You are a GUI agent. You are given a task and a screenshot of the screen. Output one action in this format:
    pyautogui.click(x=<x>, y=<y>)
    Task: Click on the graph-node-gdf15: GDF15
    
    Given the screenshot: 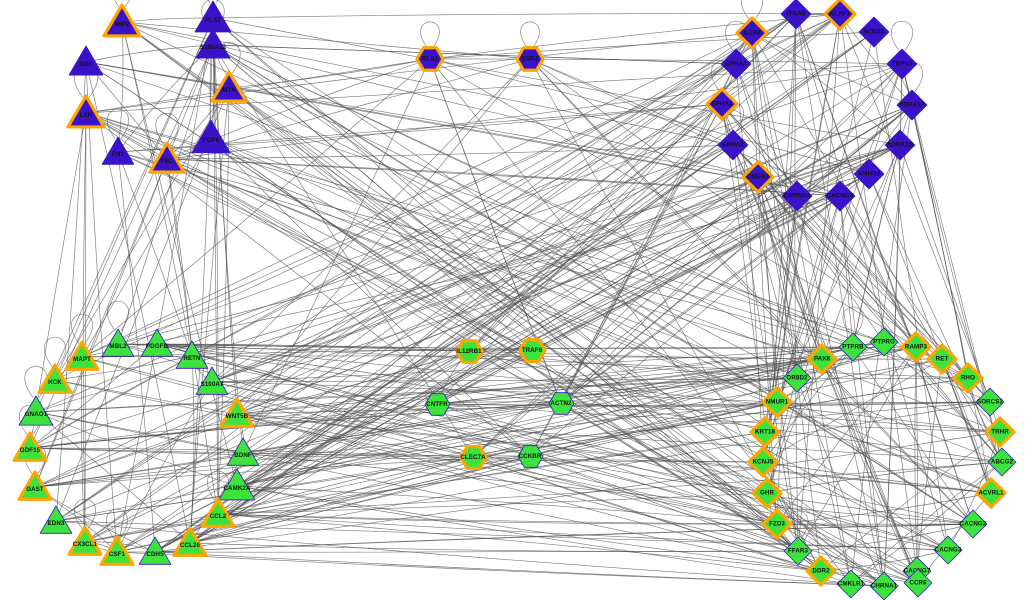 What is the action you would take?
    pyautogui.click(x=30, y=448)
    